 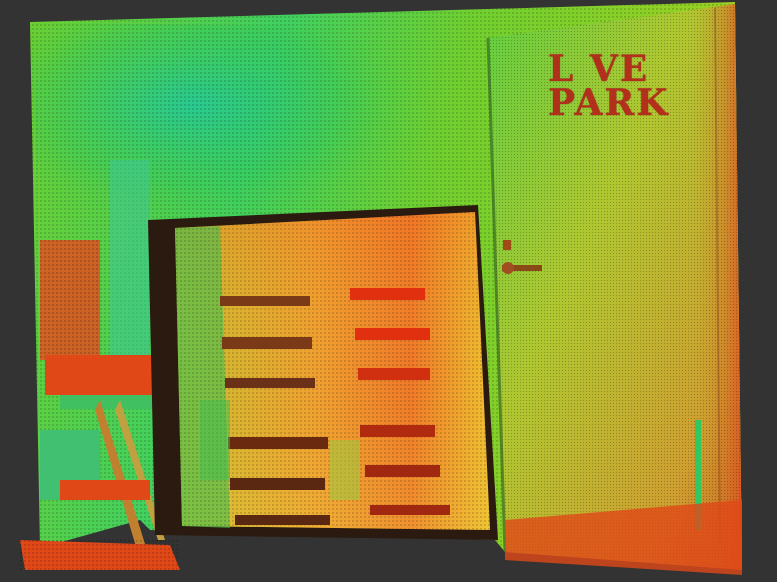 I want to click on wall-sign-line-1: L VE, so click(x=599, y=69).